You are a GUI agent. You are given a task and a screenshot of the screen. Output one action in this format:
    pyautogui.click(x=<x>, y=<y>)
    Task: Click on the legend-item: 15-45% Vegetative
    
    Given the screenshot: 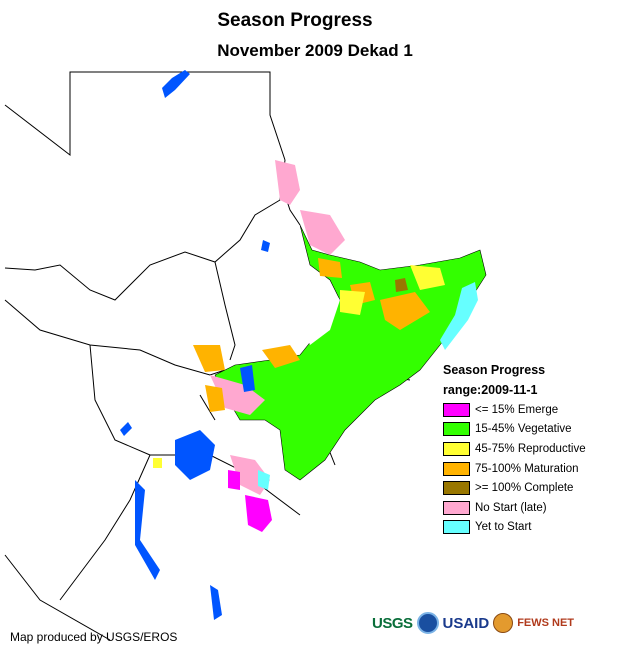 What is the action you would take?
    pyautogui.click(x=533, y=430)
    